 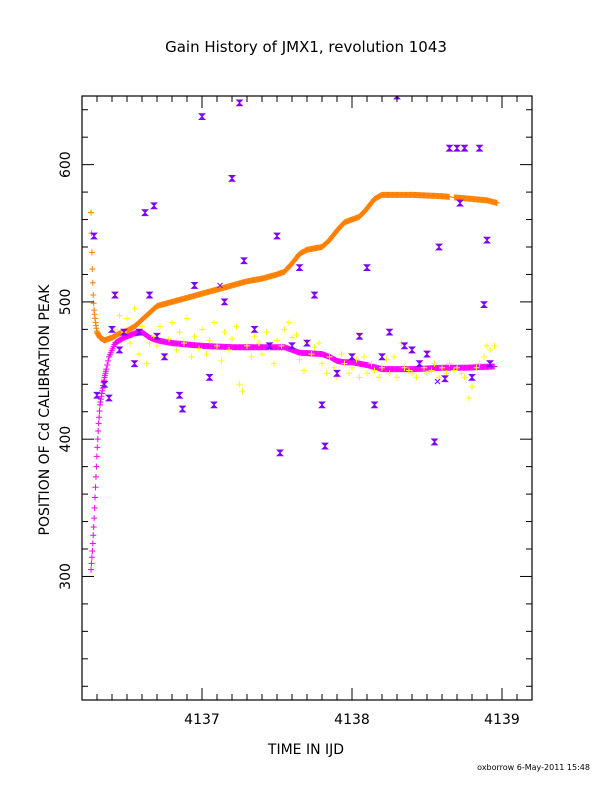 I want to click on y-tick-label: 300, so click(x=66, y=576).